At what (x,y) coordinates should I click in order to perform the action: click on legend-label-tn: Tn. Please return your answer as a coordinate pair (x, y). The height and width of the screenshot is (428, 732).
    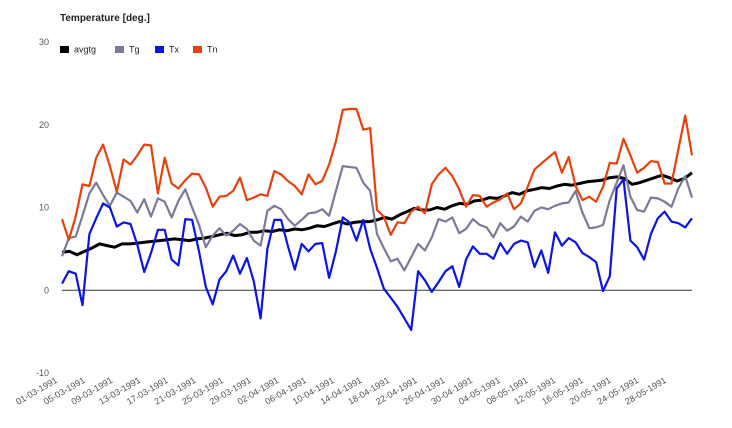
    Looking at the image, I should click on (212, 49).